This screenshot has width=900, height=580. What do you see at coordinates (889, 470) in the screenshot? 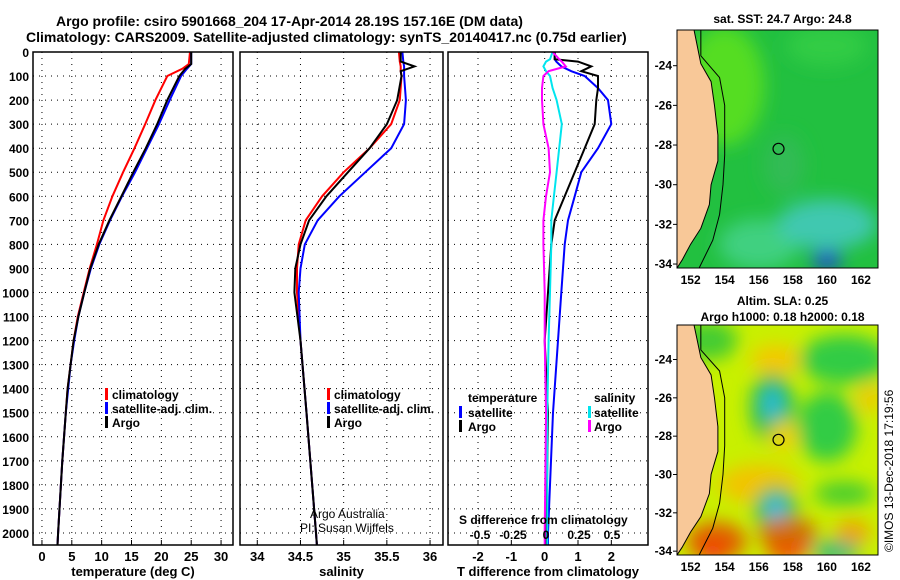
I see `timestamp-stamp: ©IMOS 13-Dec-2018 17:19:56` at bounding box center [889, 470].